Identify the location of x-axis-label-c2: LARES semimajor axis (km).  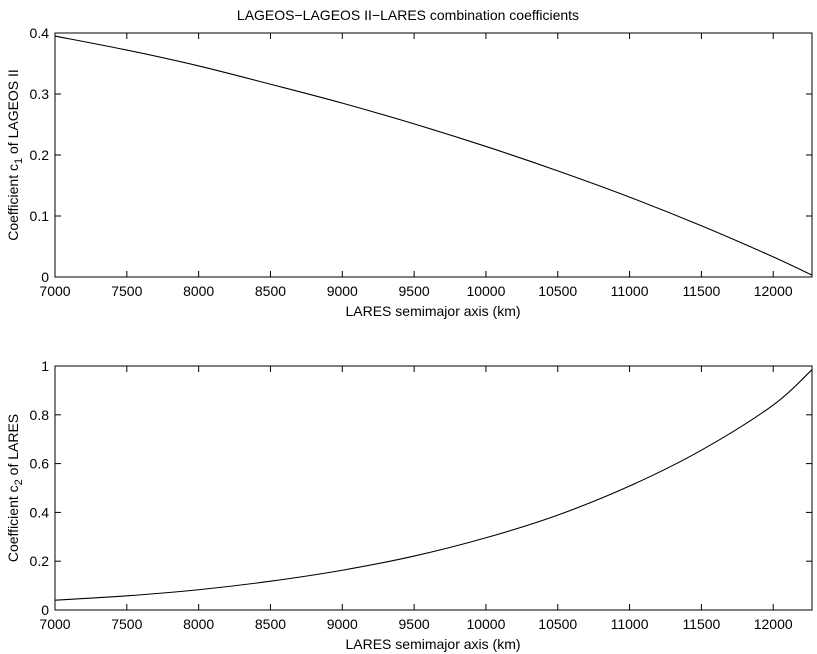
(432, 644).